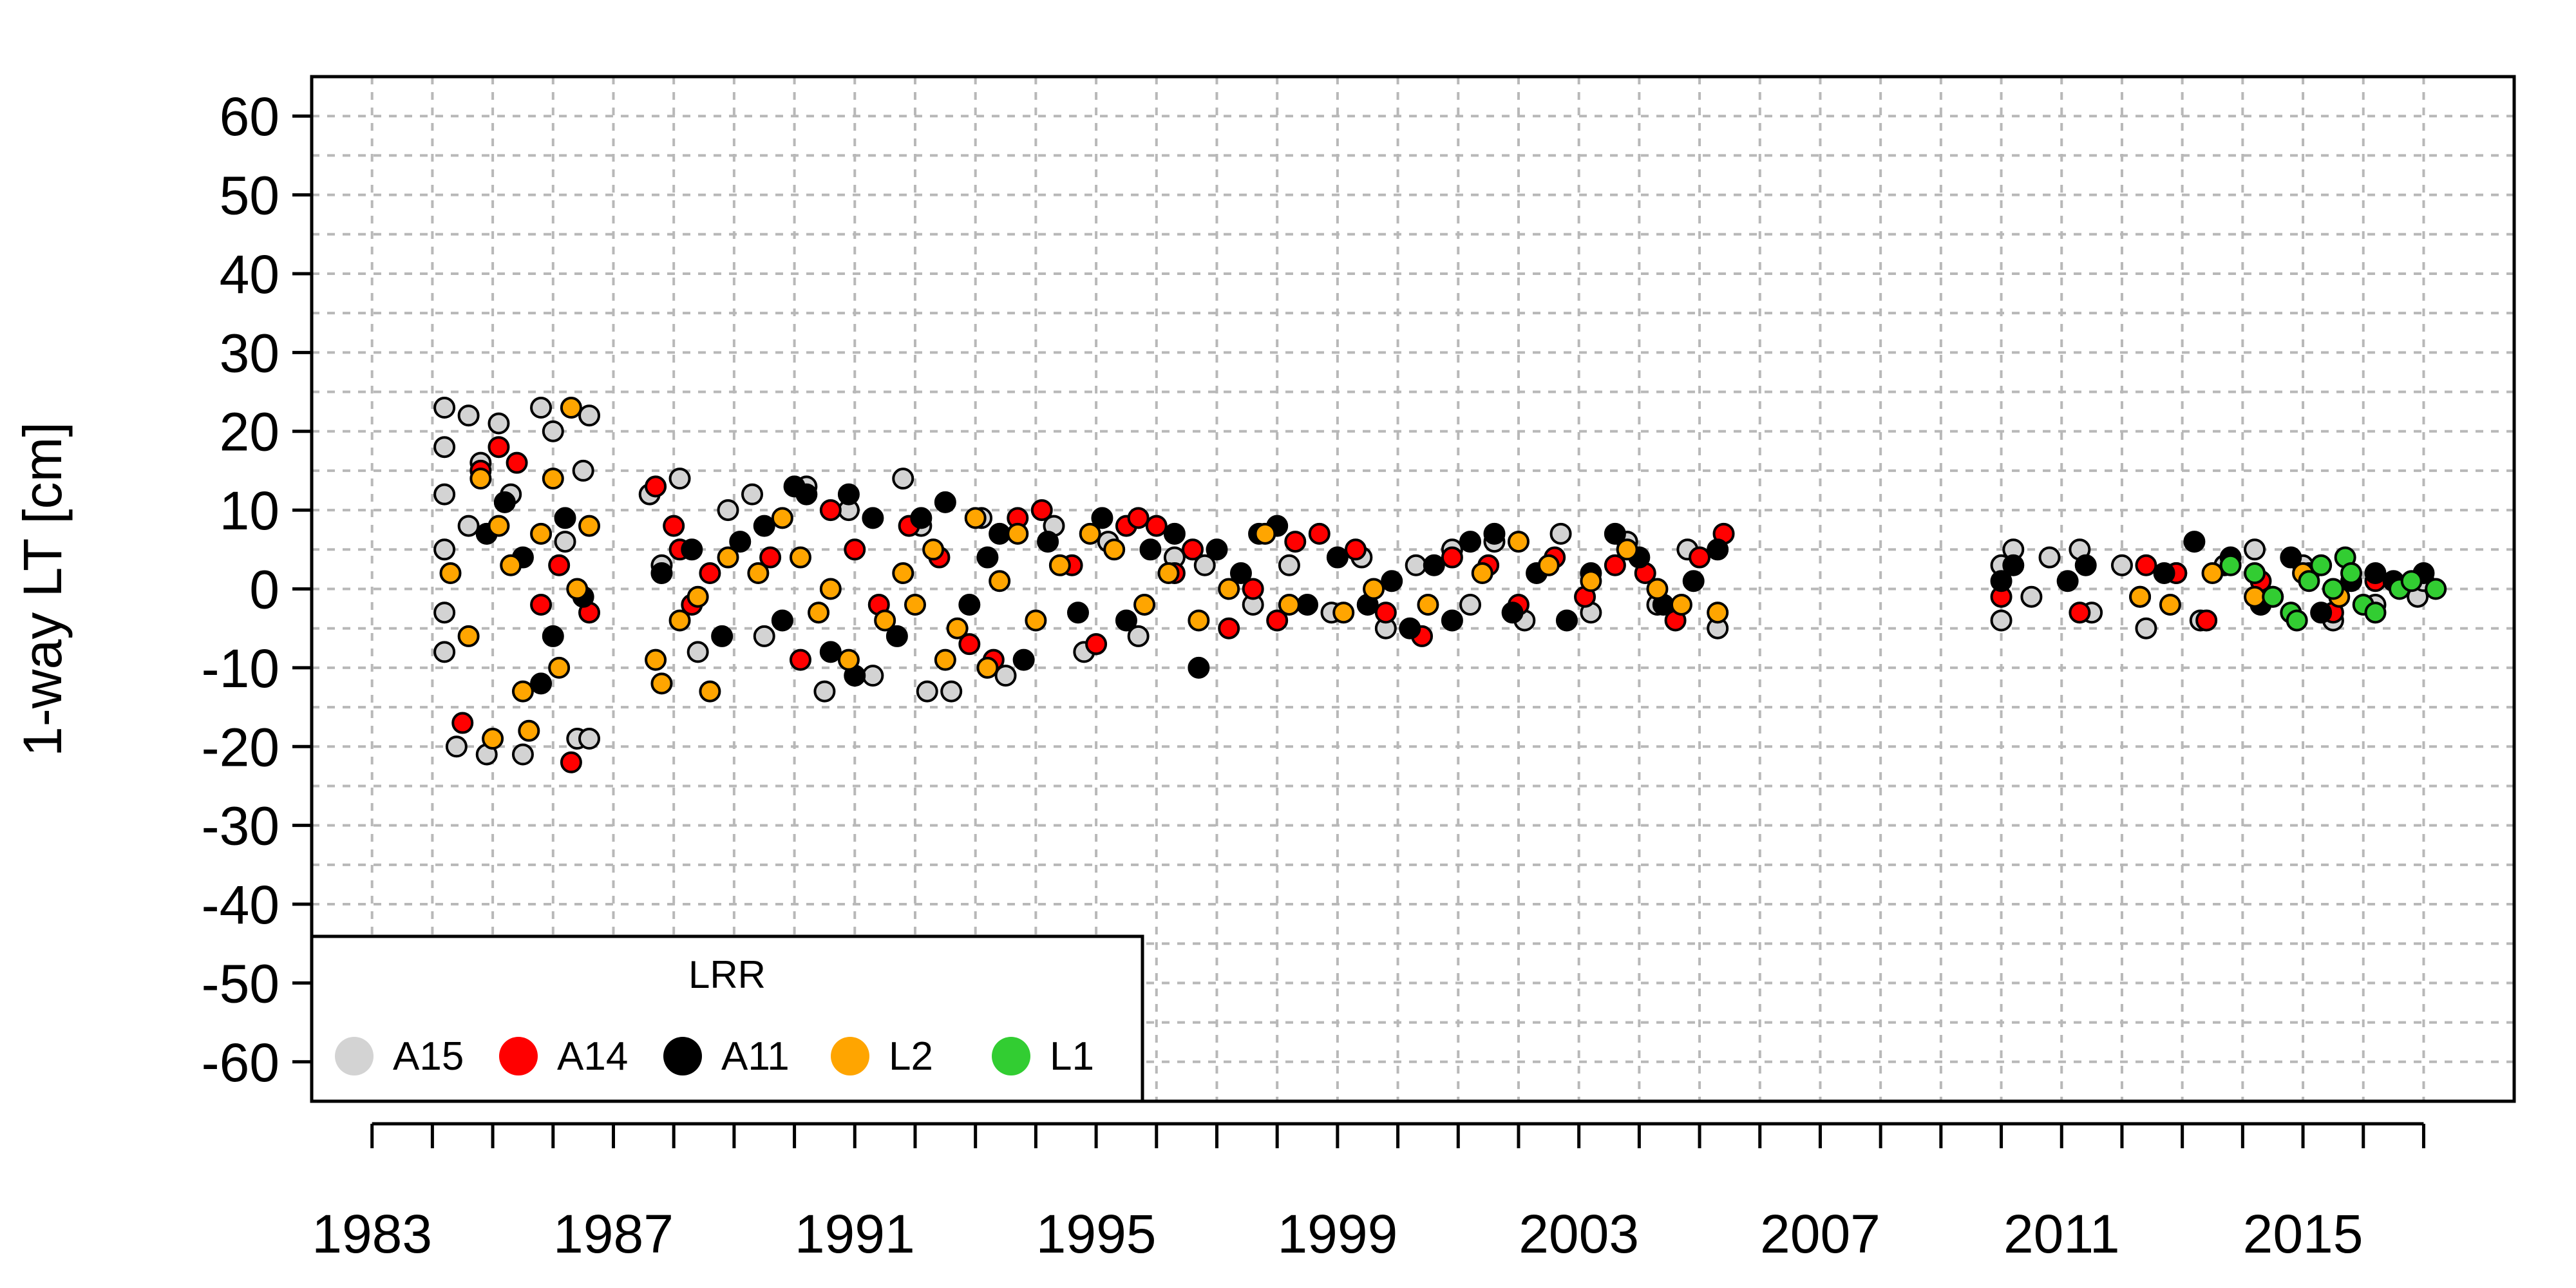 This screenshot has width=2576, height=1288. What do you see at coordinates (429, 1057) in the screenshot?
I see `legend-label: A15` at bounding box center [429, 1057].